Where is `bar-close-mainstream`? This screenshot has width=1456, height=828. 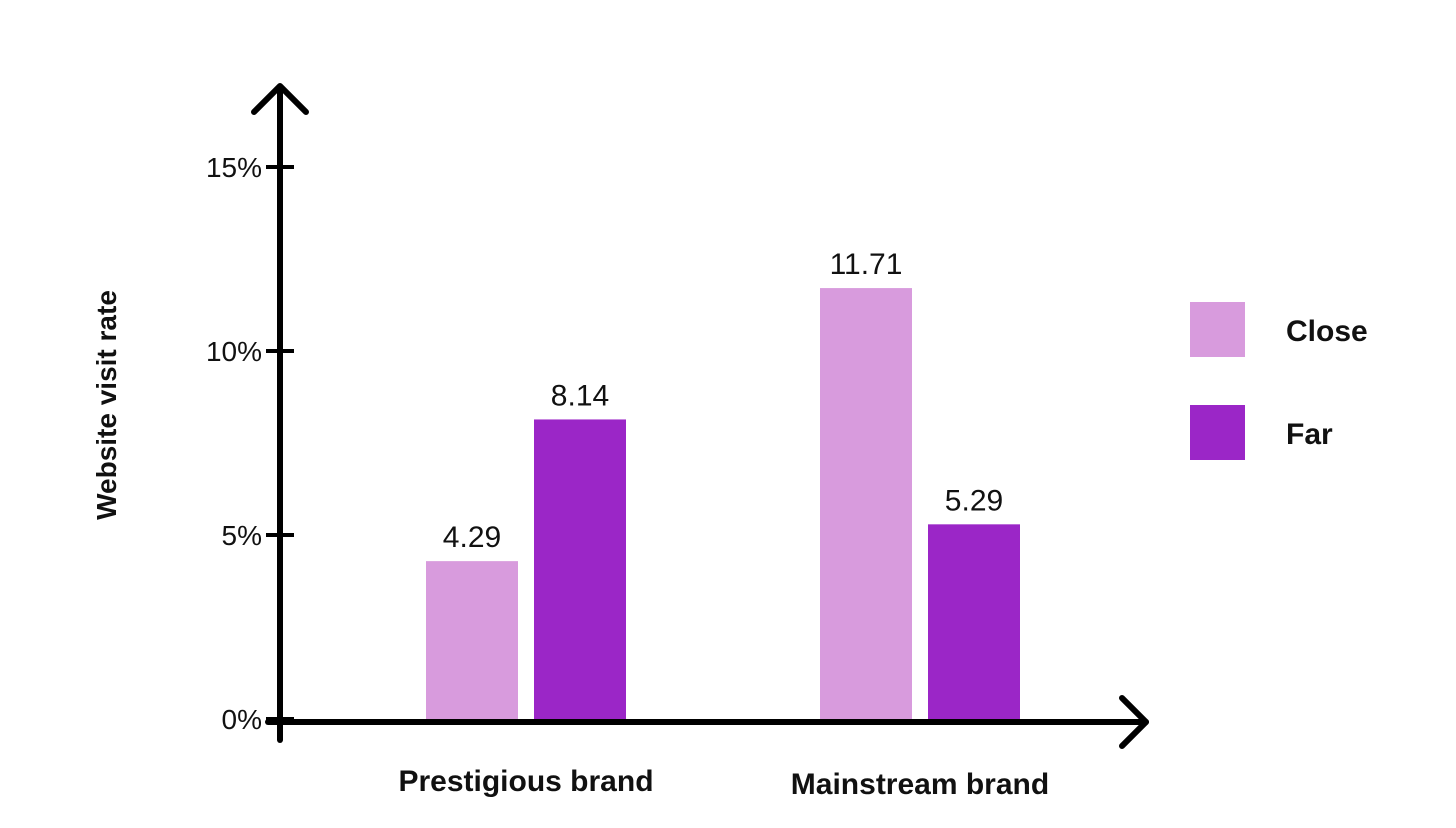
bar-close-mainstream is located at coordinates (866, 503).